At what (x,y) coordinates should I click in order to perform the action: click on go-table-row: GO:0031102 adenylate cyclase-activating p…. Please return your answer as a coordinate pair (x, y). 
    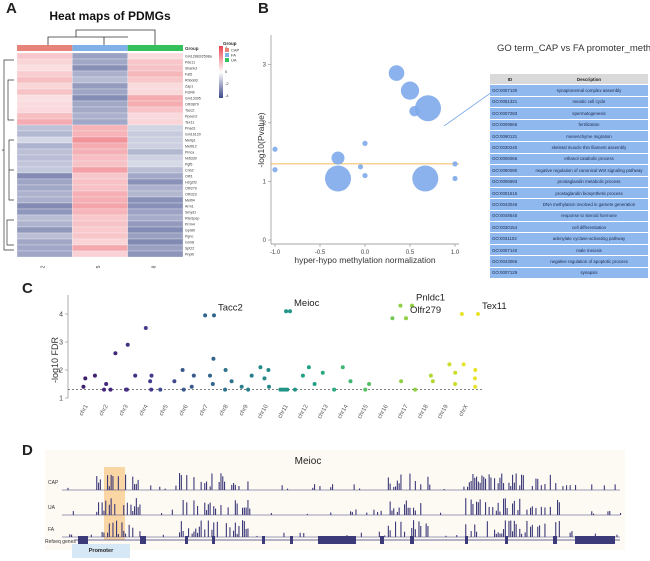
    Looking at the image, I should click on (569, 238).